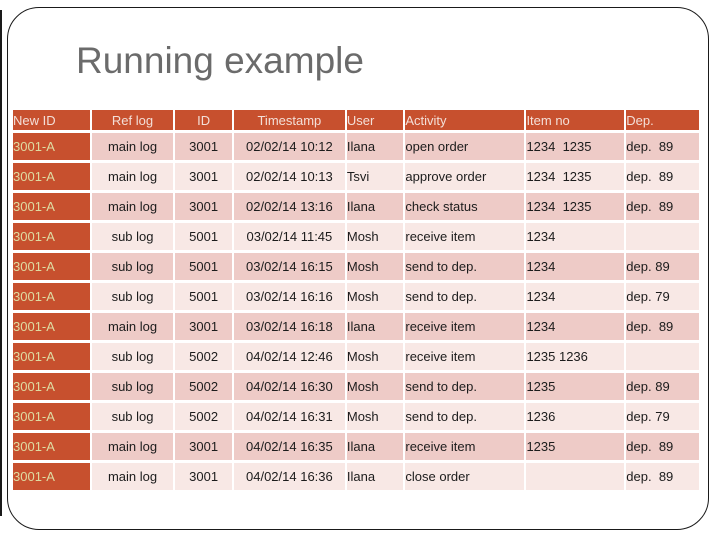 Image resolution: width=720 pixels, height=540 pixels. I want to click on cell-timestamp: 04/02/14 16:35, so click(289, 446).